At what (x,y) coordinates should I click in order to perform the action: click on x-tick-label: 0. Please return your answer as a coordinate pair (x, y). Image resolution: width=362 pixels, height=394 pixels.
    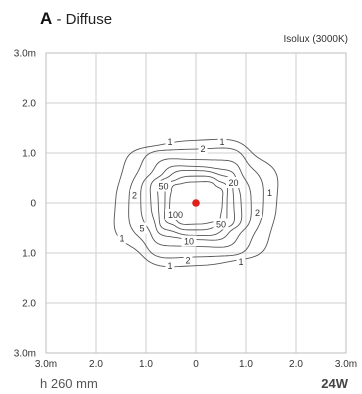
    Looking at the image, I should click on (196, 364).